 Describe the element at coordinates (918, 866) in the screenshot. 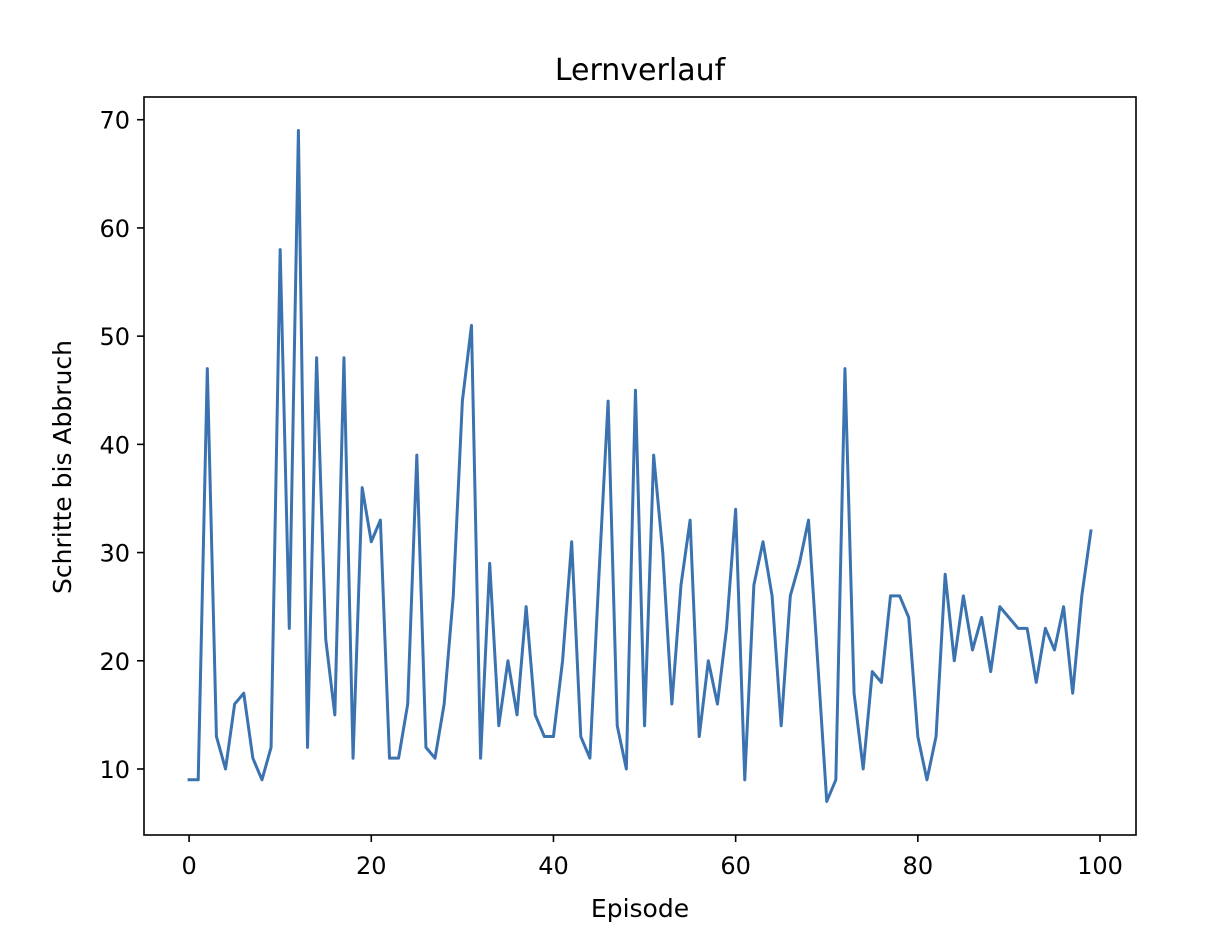

I see `x-tick-label: 80` at that location.